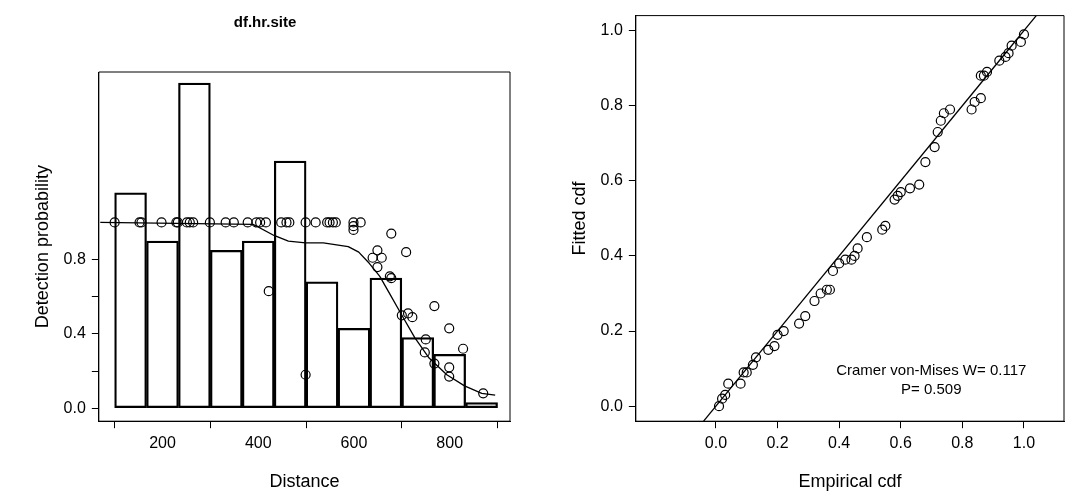  What do you see at coordinates (611, 330) in the screenshot?
I see `y-tick-label: 0.2` at bounding box center [611, 330].